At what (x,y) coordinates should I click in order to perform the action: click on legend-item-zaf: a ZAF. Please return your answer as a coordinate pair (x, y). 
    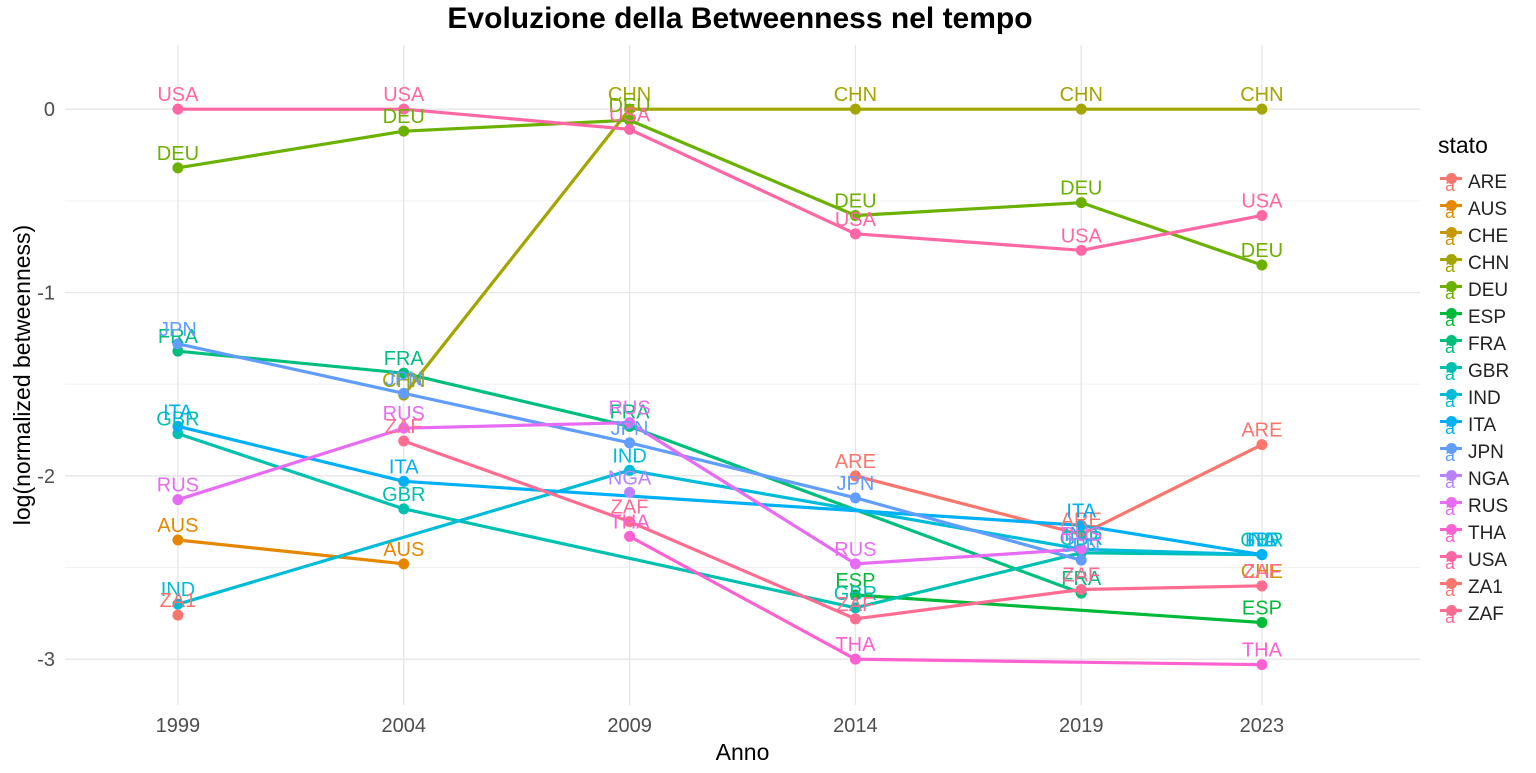
    Looking at the image, I should click on (1473, 614).